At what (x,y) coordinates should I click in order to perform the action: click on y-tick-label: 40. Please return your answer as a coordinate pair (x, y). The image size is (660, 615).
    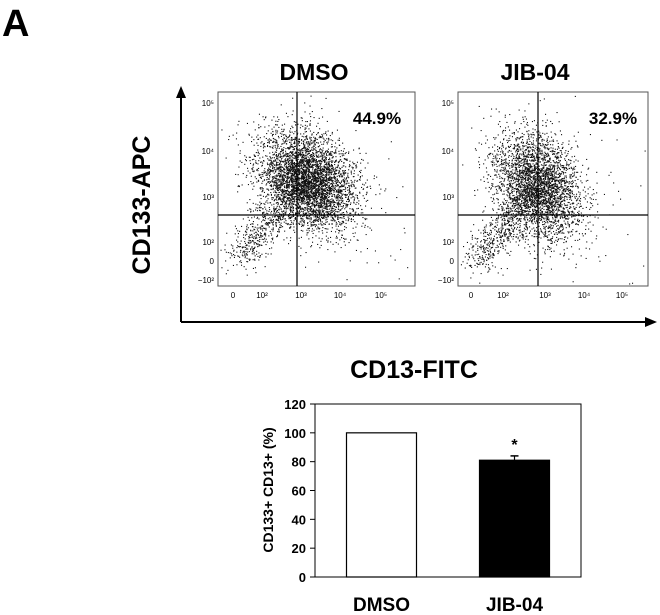
    Looking at the image, I should click on (299, 519).